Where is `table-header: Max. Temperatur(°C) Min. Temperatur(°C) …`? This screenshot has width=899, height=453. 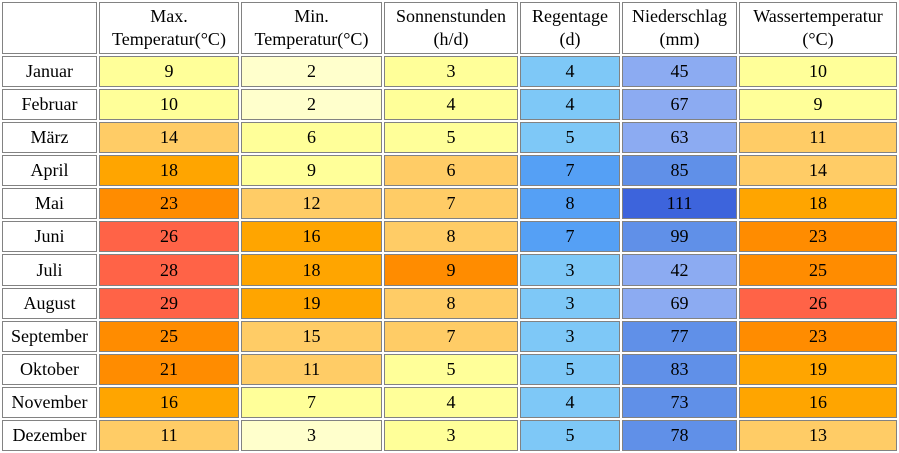
table-header: Max. Temperatur(°C) Min. Temperatur(°C) … is located at coordinates (449, 28).